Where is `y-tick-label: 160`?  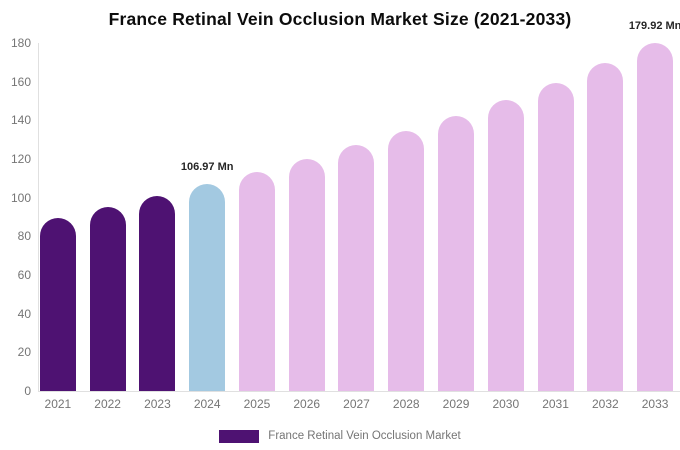
y-tick-label: 160 is located at coordinates (20, 81).